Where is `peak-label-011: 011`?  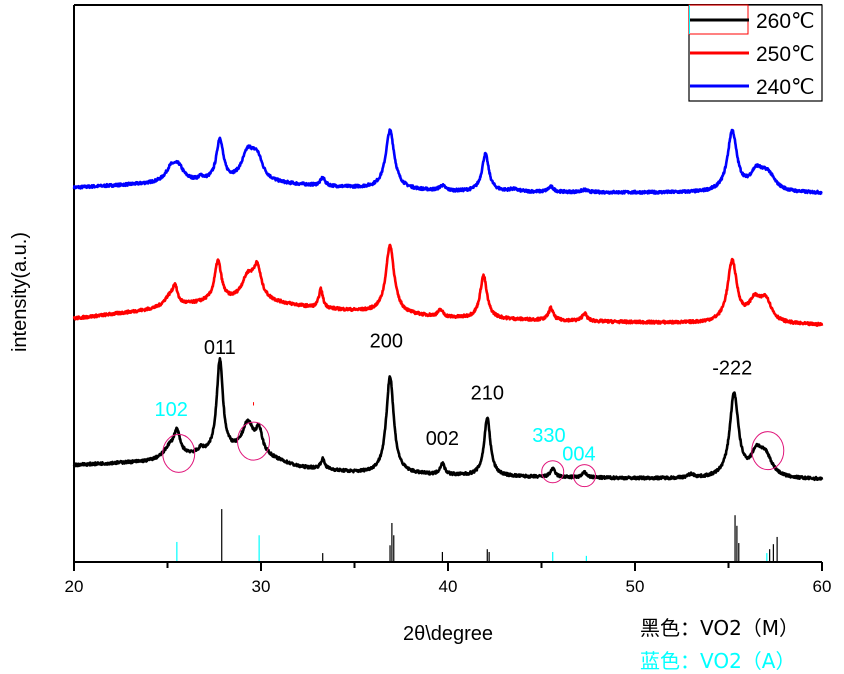
peak-label-011: 011 is located at coordinates (220, 348).